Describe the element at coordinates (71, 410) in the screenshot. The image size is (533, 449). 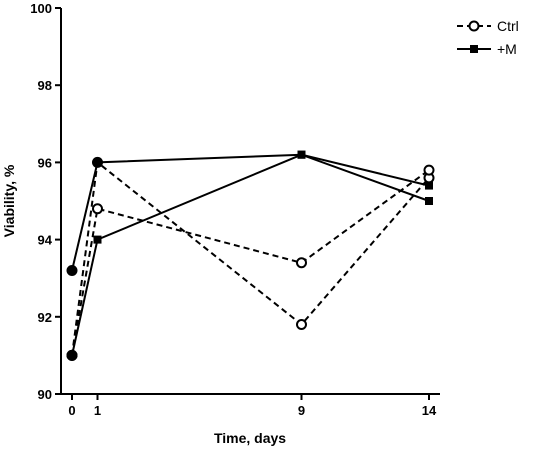
I see `x-tick-label: 0` at that location.